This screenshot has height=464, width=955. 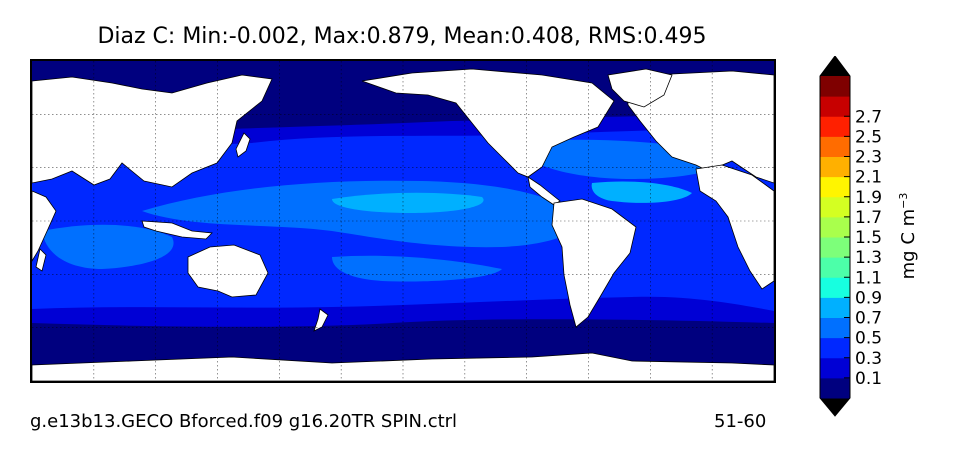 I want to click on colorbar-tick-label: 1.3, so click(x=868, y=258).